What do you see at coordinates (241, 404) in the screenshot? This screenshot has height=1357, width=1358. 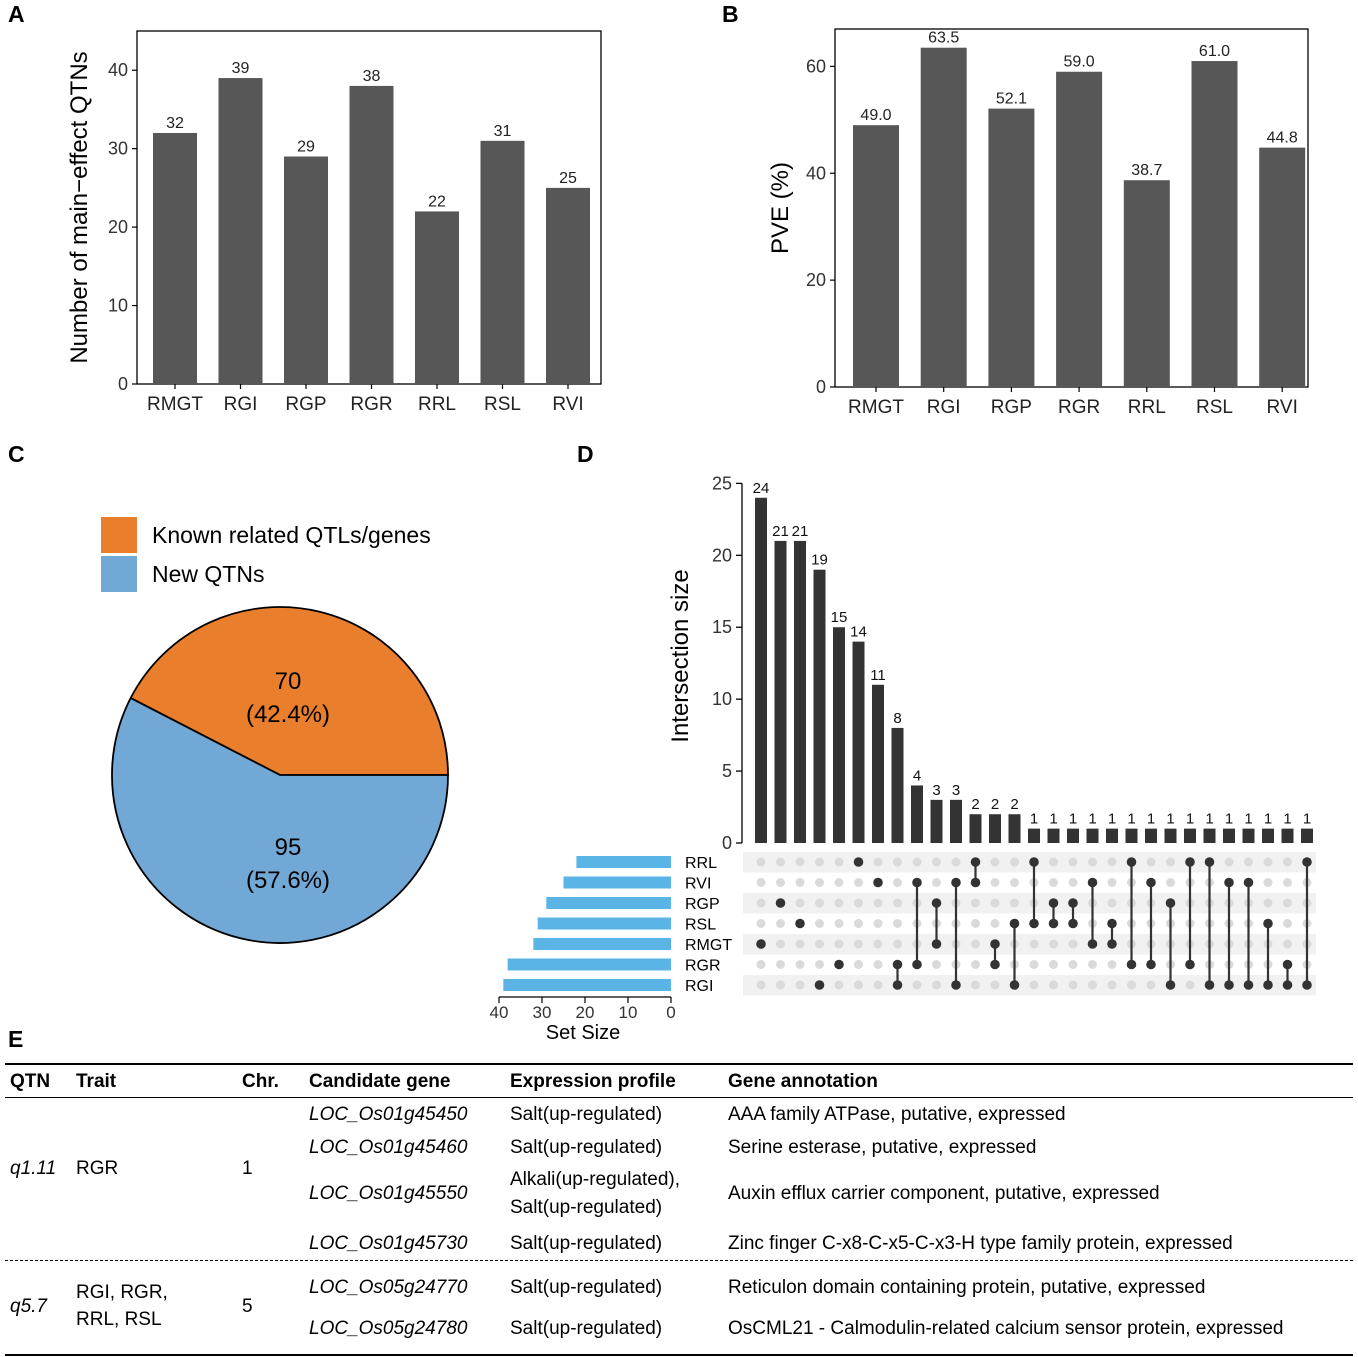 I see `chart-a-xtick-label: RGI` at bounding box center [241, 404].